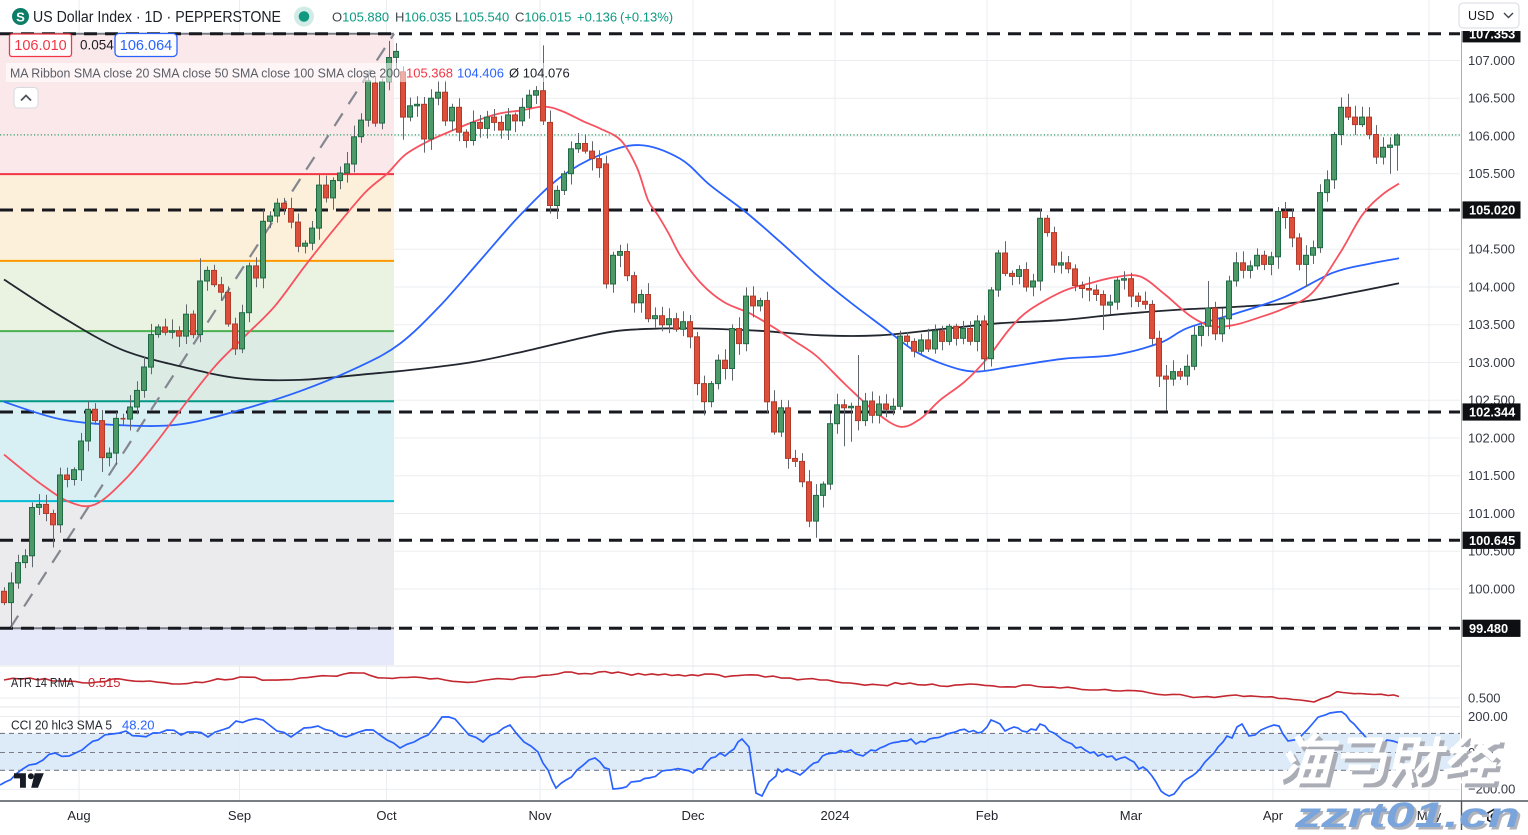 The height and width of the screenshot is (835, 1528). What do you see at coordinates (539, 73) in the screenshot?
I see `svg-text: Ø 104.076` at bounding box center [539, 73].